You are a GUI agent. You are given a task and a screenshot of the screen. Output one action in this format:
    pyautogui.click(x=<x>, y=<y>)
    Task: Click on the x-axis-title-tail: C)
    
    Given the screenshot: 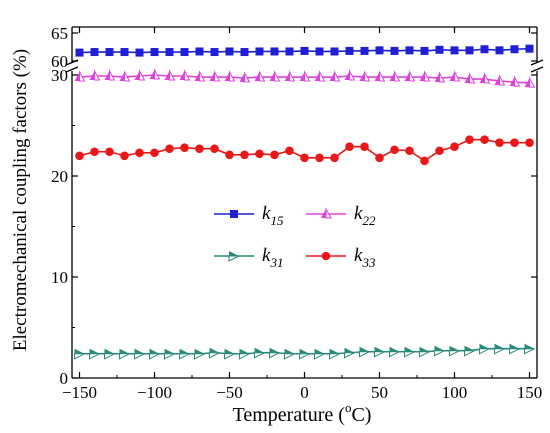 What is the action you would take?
    pyautogui.click(x=361, y=415)
    